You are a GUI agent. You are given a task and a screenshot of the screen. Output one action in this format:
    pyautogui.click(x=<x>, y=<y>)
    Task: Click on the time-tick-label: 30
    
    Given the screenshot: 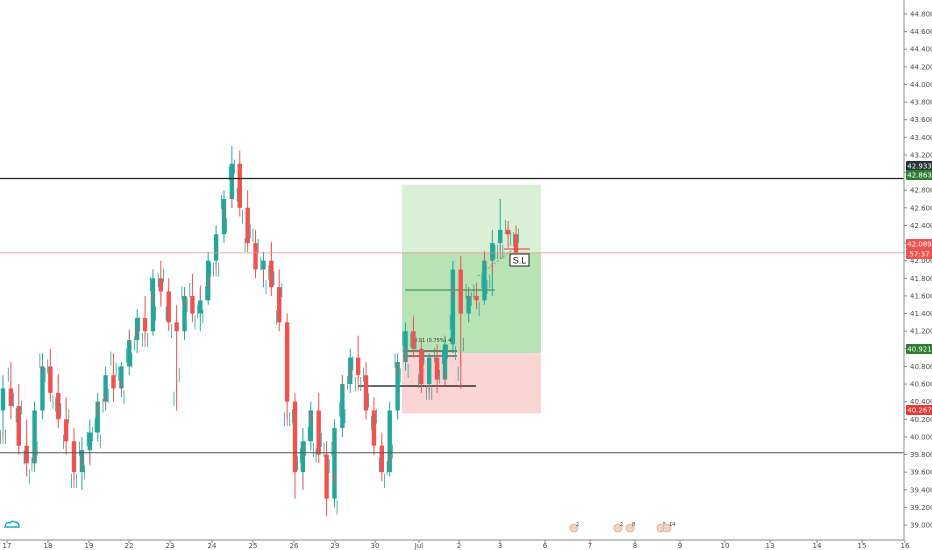 What is the action you would take?
    pyautogui.click(x=375, y=546)
    